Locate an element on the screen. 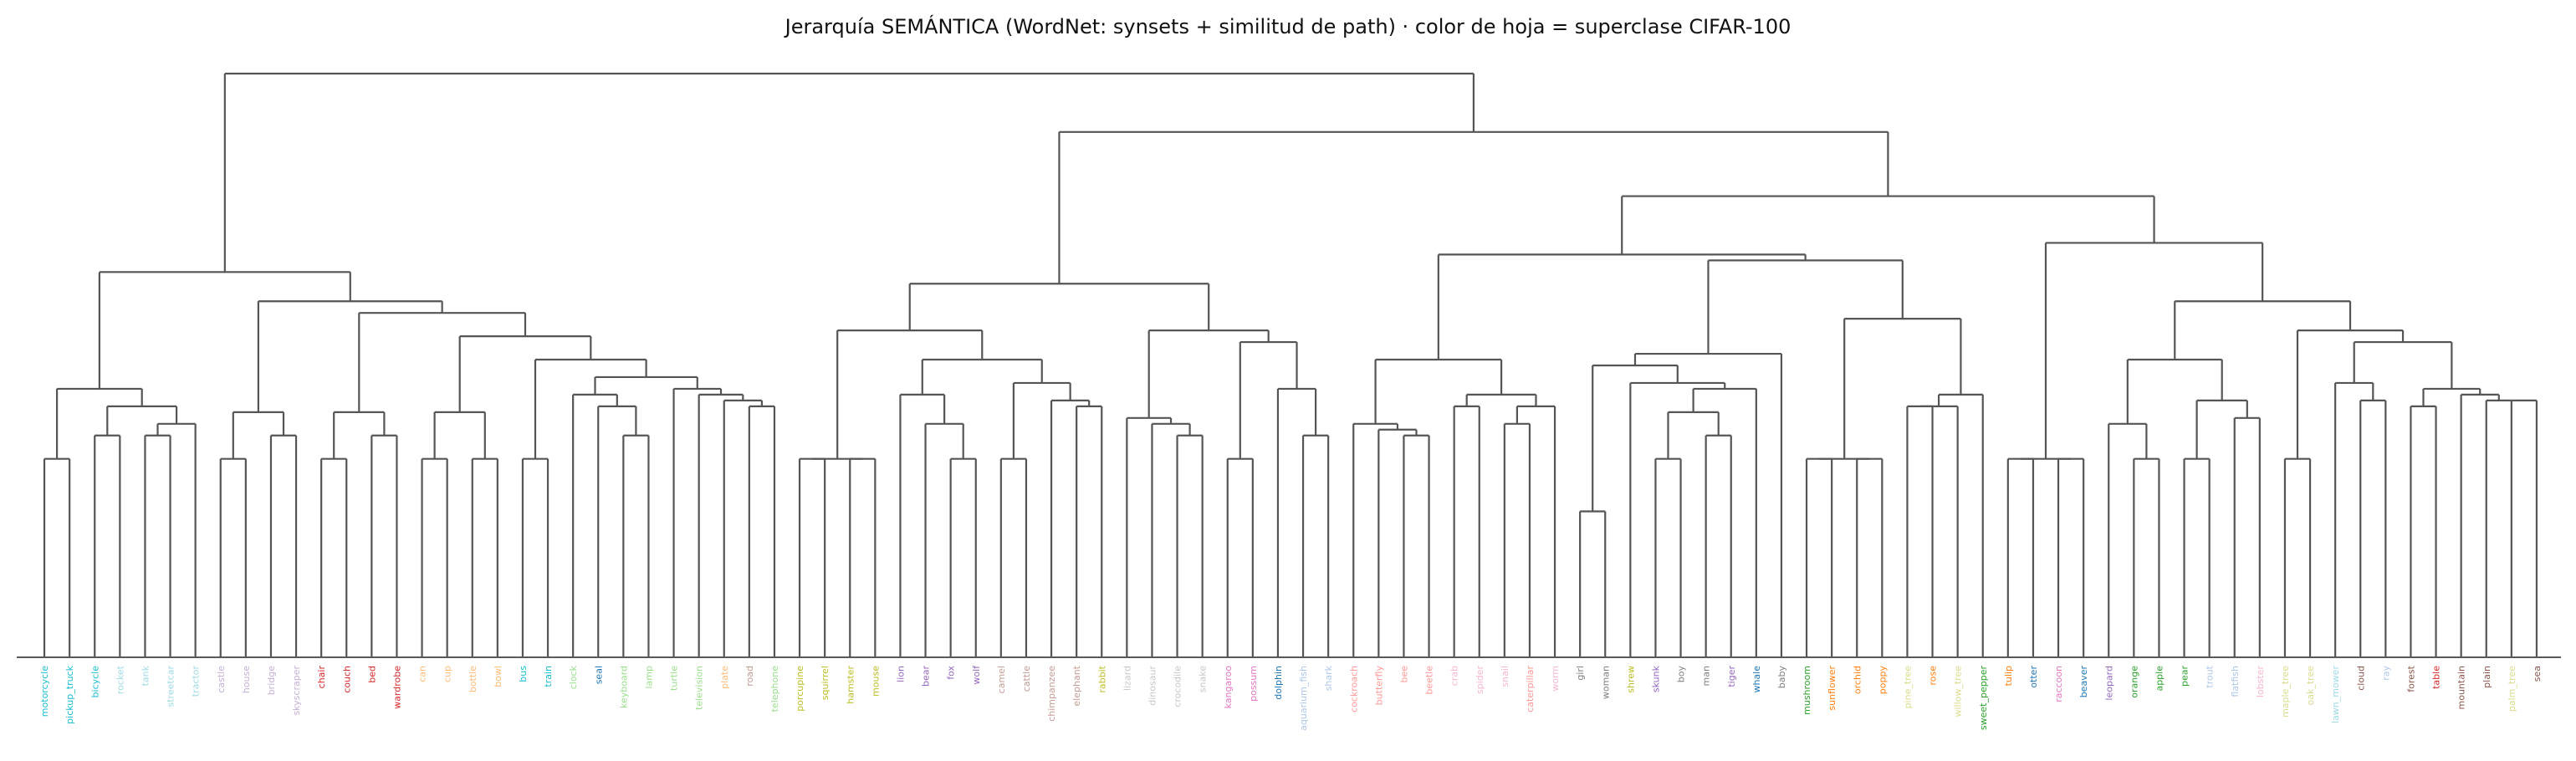 The width and height of the screenshot is (2576, 761). leaf-label: man is located at coordinates (1706, 676).